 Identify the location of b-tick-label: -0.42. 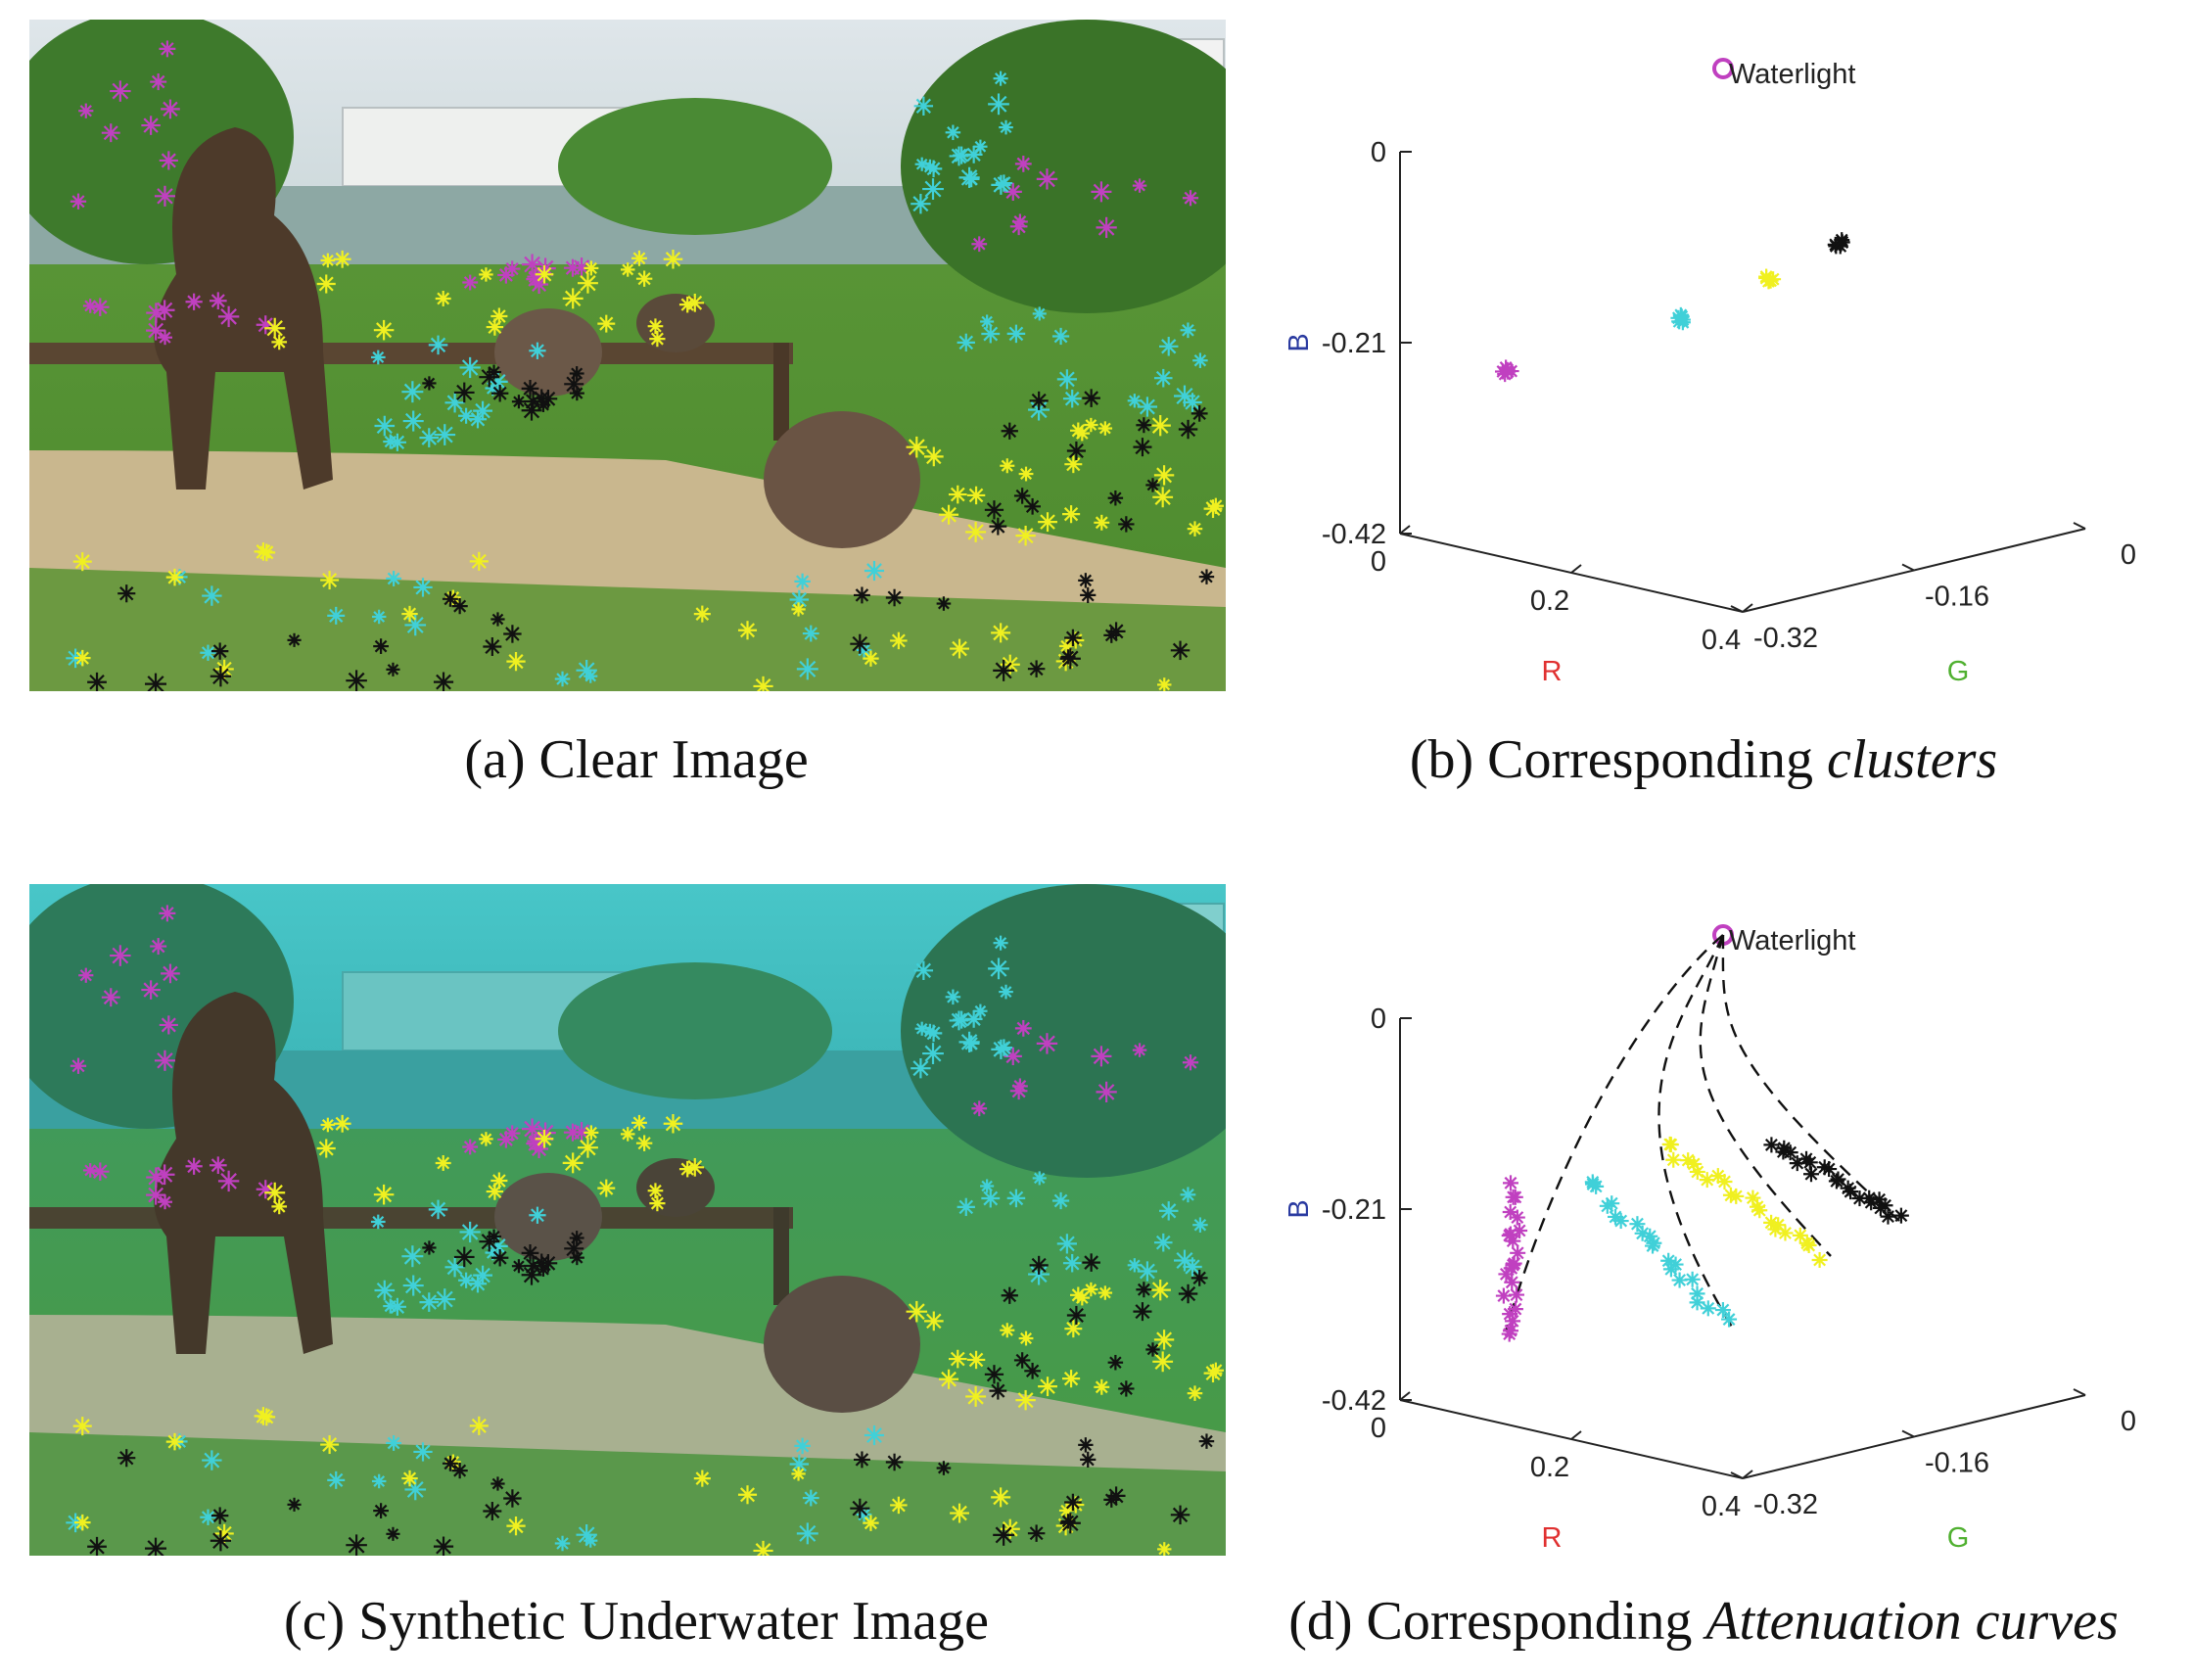
(1354, 1401).